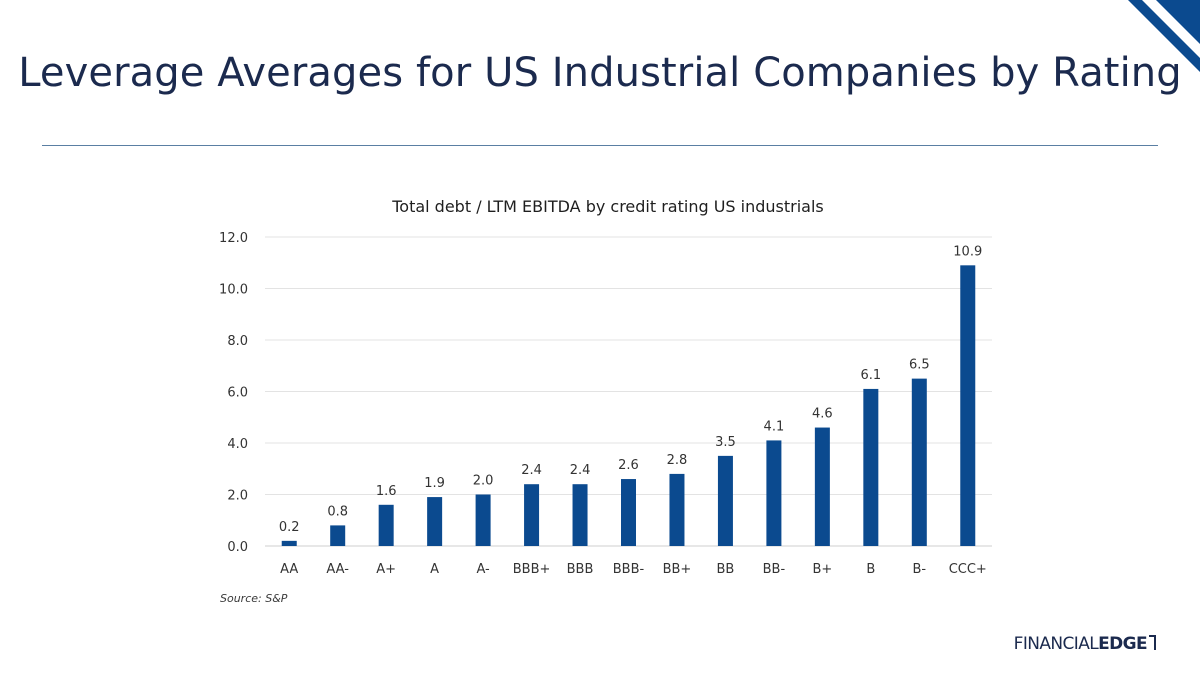 This screenshot has height=675, width=1200. Describe the element at coordinates (822, 486) in the screenshot. I see `bar-b-plus` at that location.